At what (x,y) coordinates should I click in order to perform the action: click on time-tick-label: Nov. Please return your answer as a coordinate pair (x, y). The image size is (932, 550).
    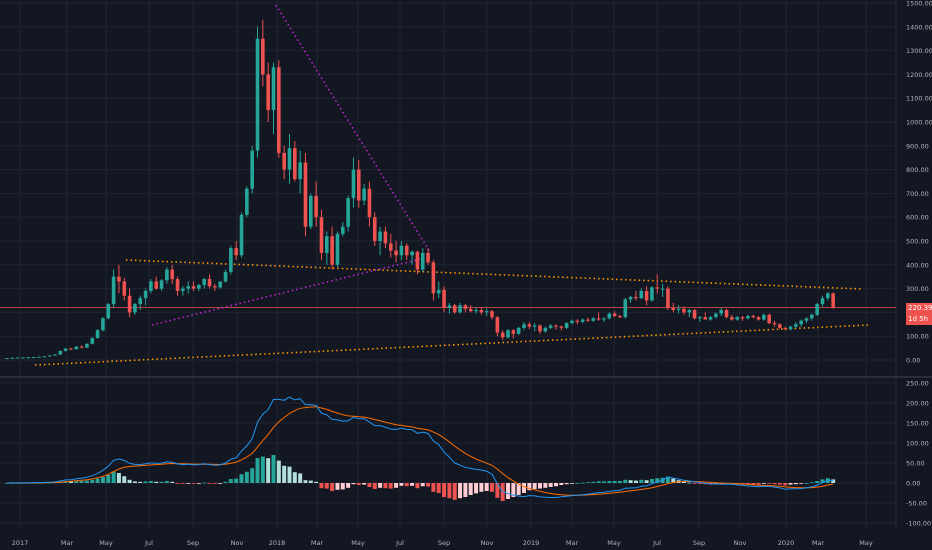
    Looking at the image, I should click on (237, 543).